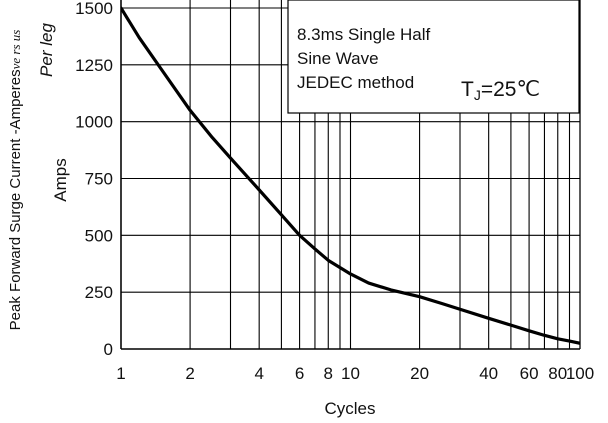 Image resolution: width=608 pixels, height=423 pixels. What do you see at coordinates (338, 58) in the screenshot?
I see `annotation-line-2: Sine Wave` at bounding box center [338, 58].